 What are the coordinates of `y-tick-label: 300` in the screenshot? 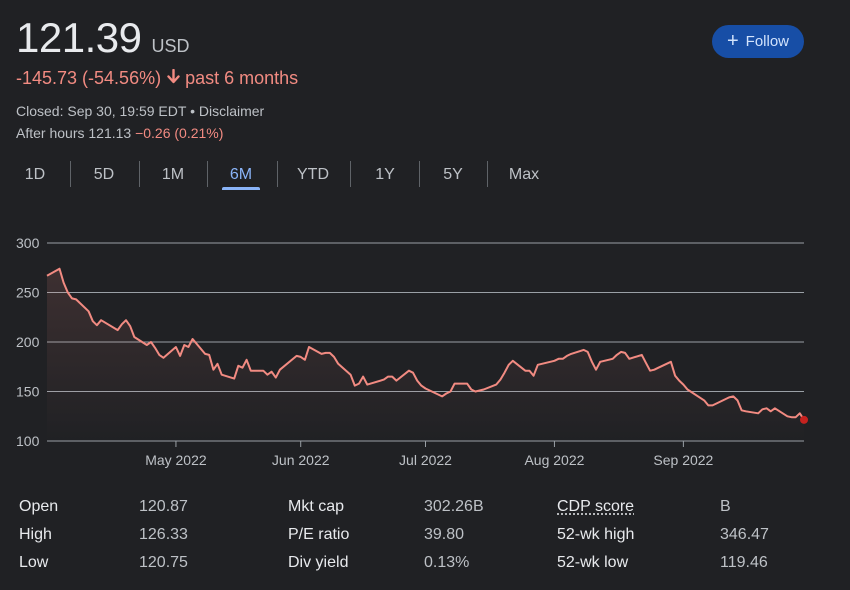 It's located at (28, 243).